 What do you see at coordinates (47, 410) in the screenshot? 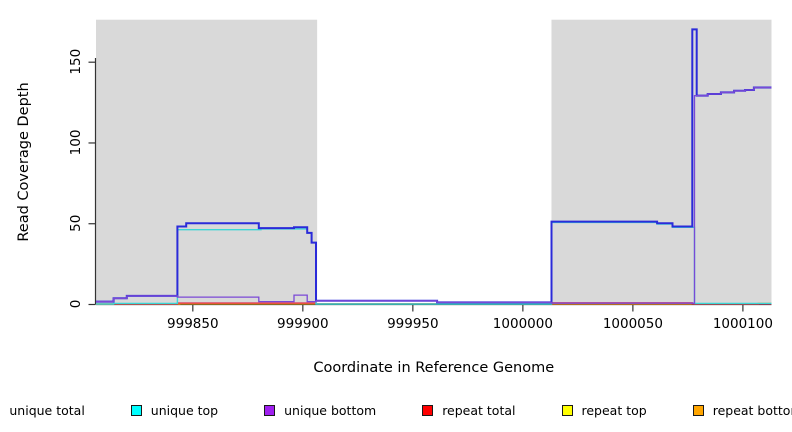
I see `legend-label: unique total` at bounding box center [47, 410].